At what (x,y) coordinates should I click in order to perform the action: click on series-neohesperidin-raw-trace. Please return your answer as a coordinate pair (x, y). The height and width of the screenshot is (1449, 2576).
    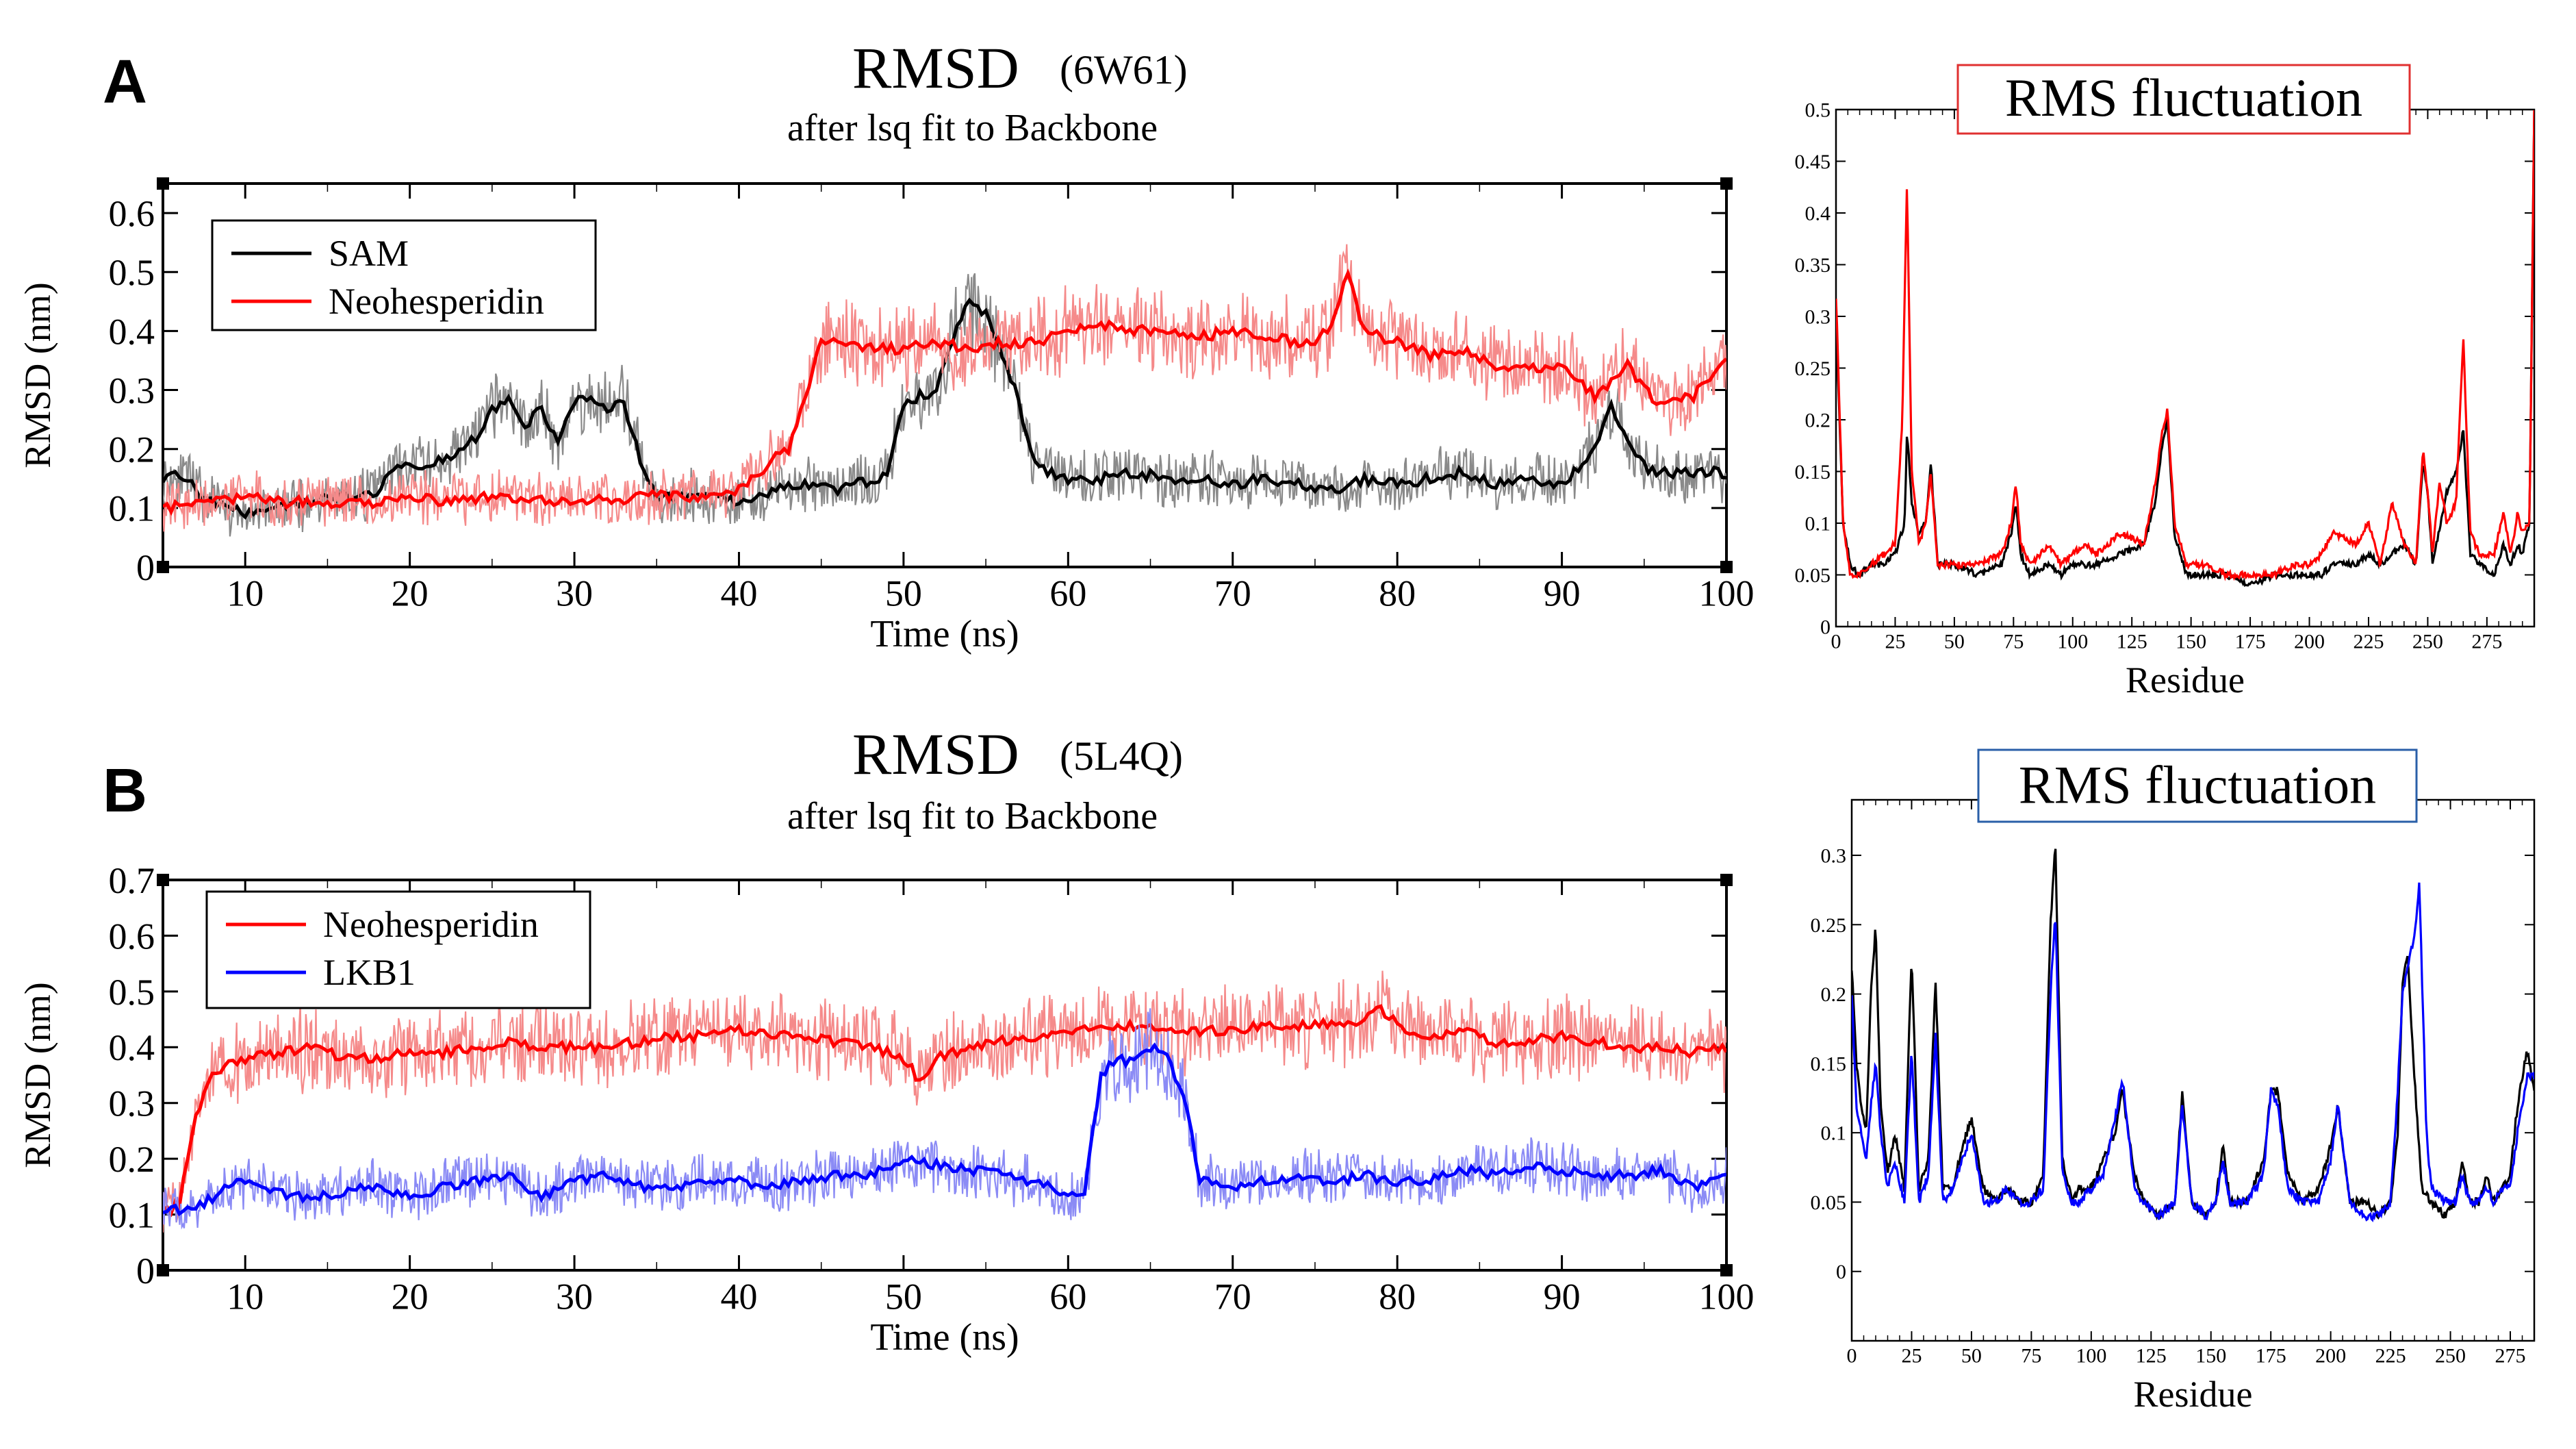
    Looking at the image, I should click on (944, 388).